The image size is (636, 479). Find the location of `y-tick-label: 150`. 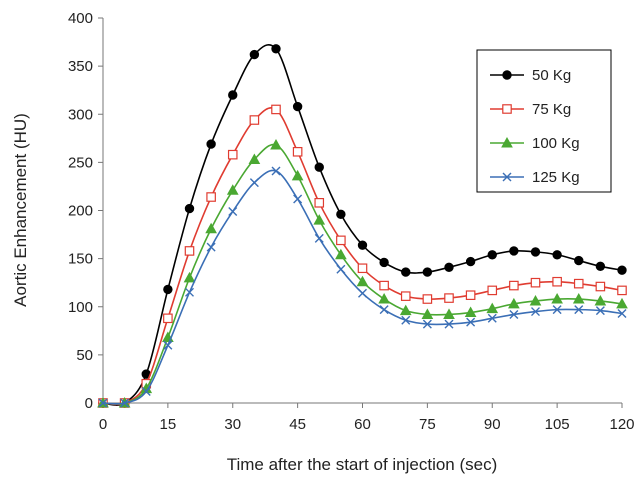

y-tick-label: 150 is located at coordinates (80, 259).